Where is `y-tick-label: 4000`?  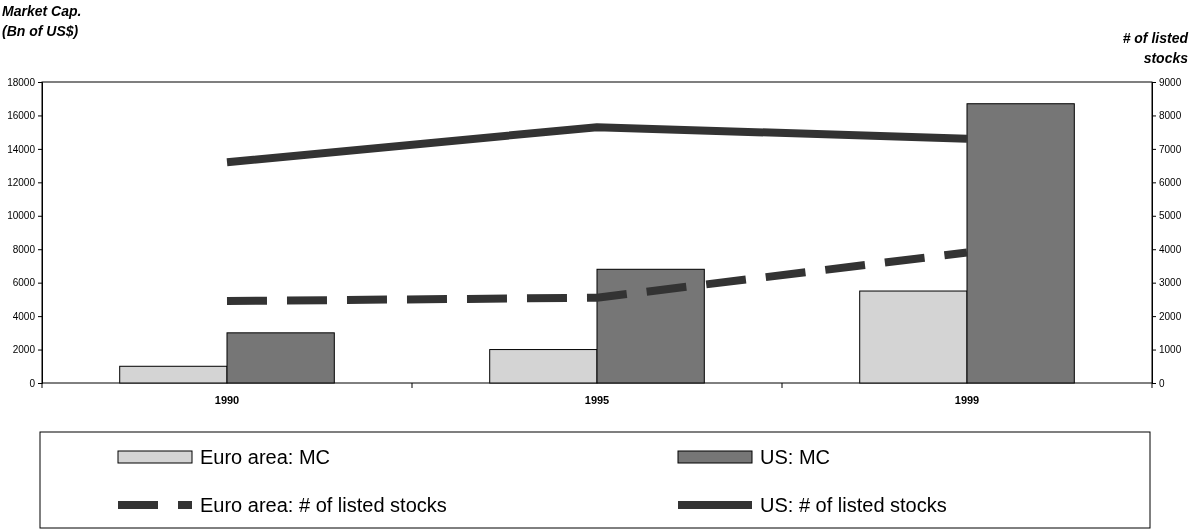 y-tick-label: 4000 is located at coordinates (24, 316).